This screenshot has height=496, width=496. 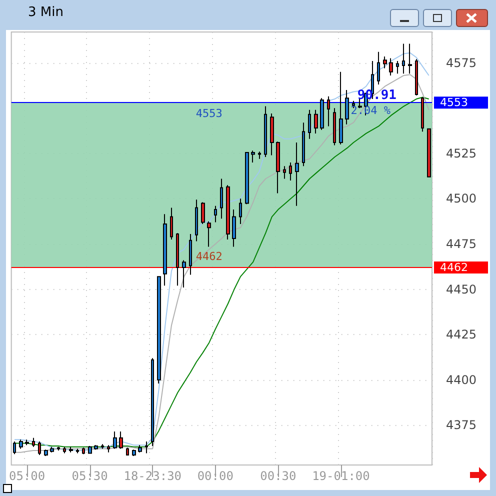 I want to click on x-tick-label: 00:30, so click(x=278, y=476).